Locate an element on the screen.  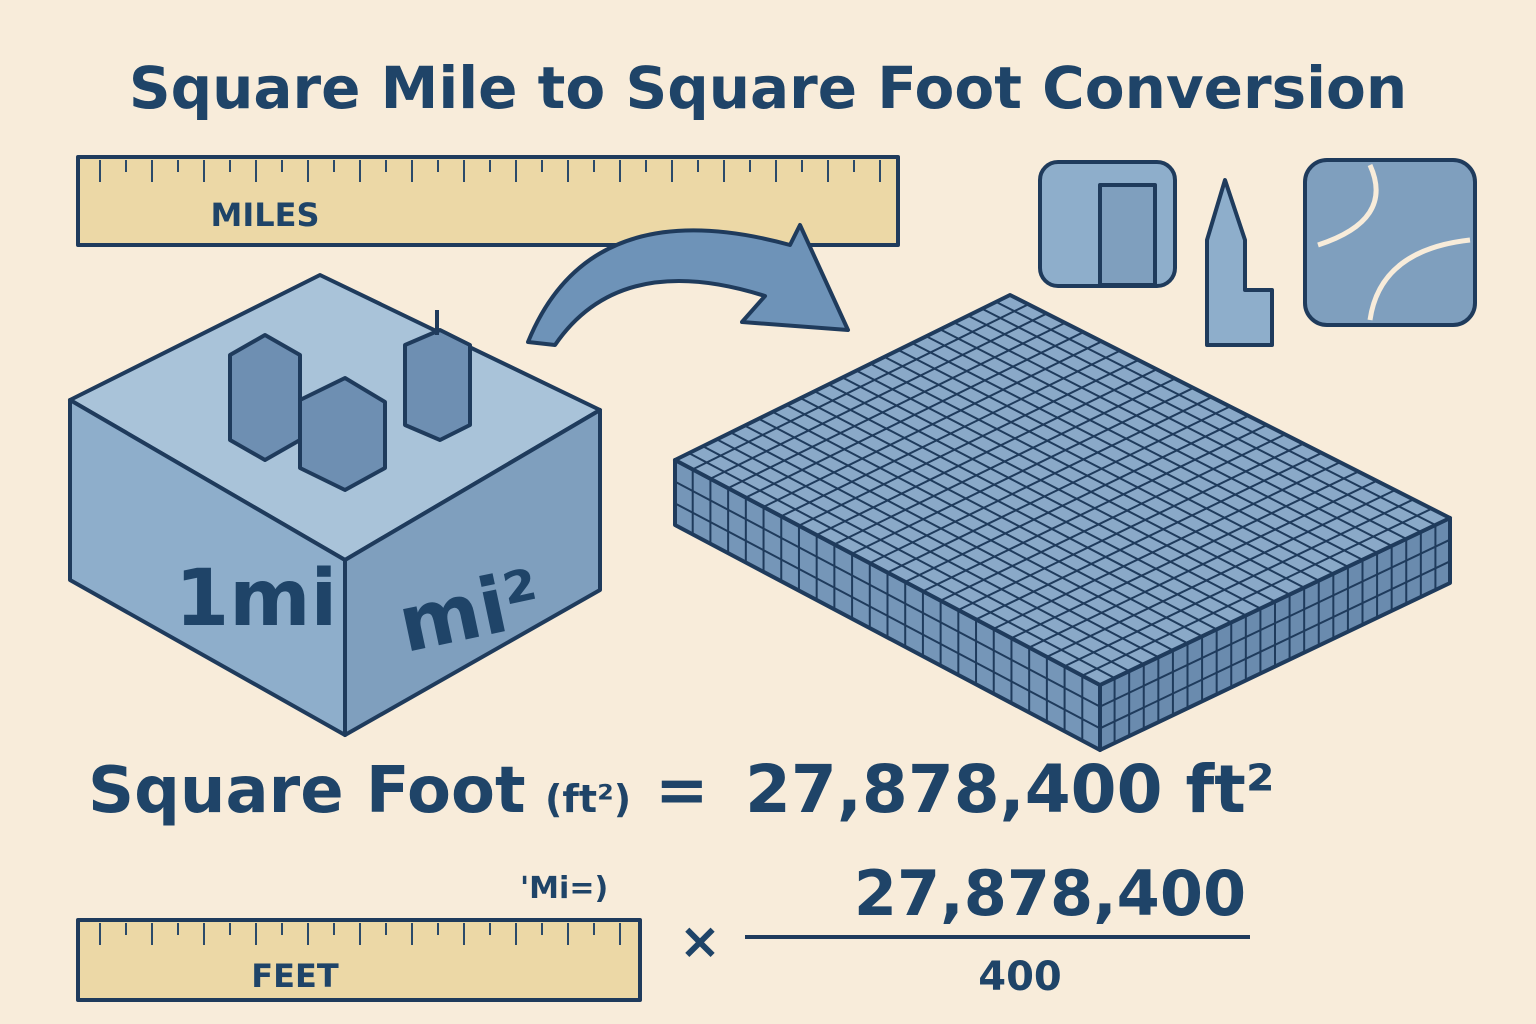
formula-note: 'Mi=) is located at coordinates (564, 888).